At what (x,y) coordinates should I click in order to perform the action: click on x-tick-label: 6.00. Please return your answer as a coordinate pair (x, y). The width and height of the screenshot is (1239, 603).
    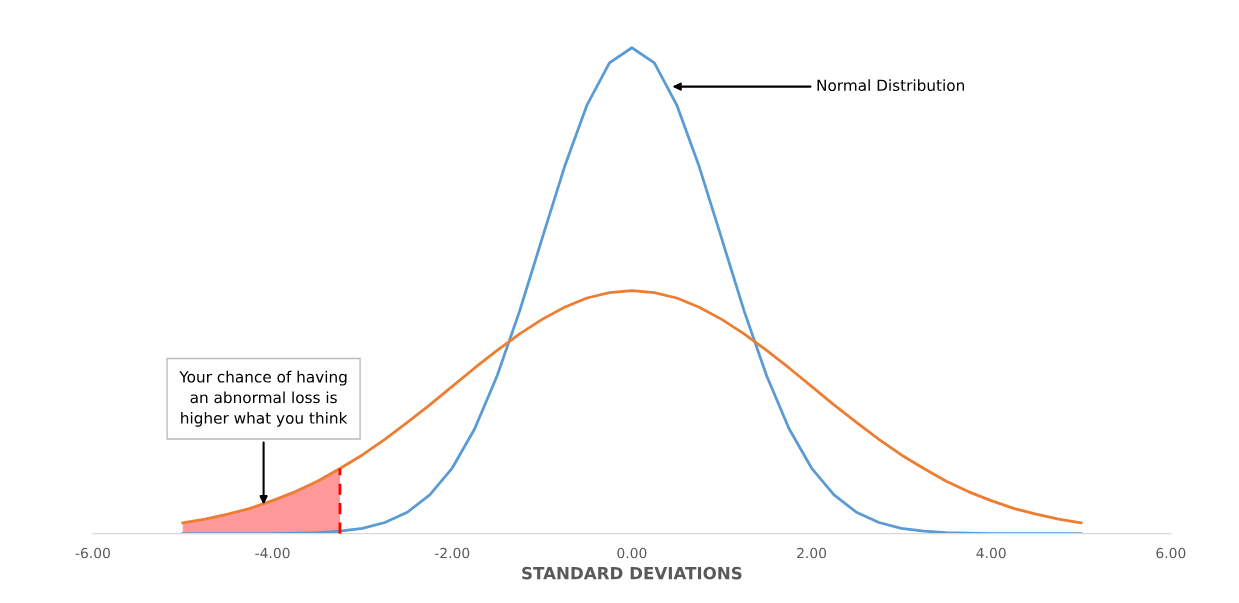
    Looking at the image, I should click on (1171, 553).